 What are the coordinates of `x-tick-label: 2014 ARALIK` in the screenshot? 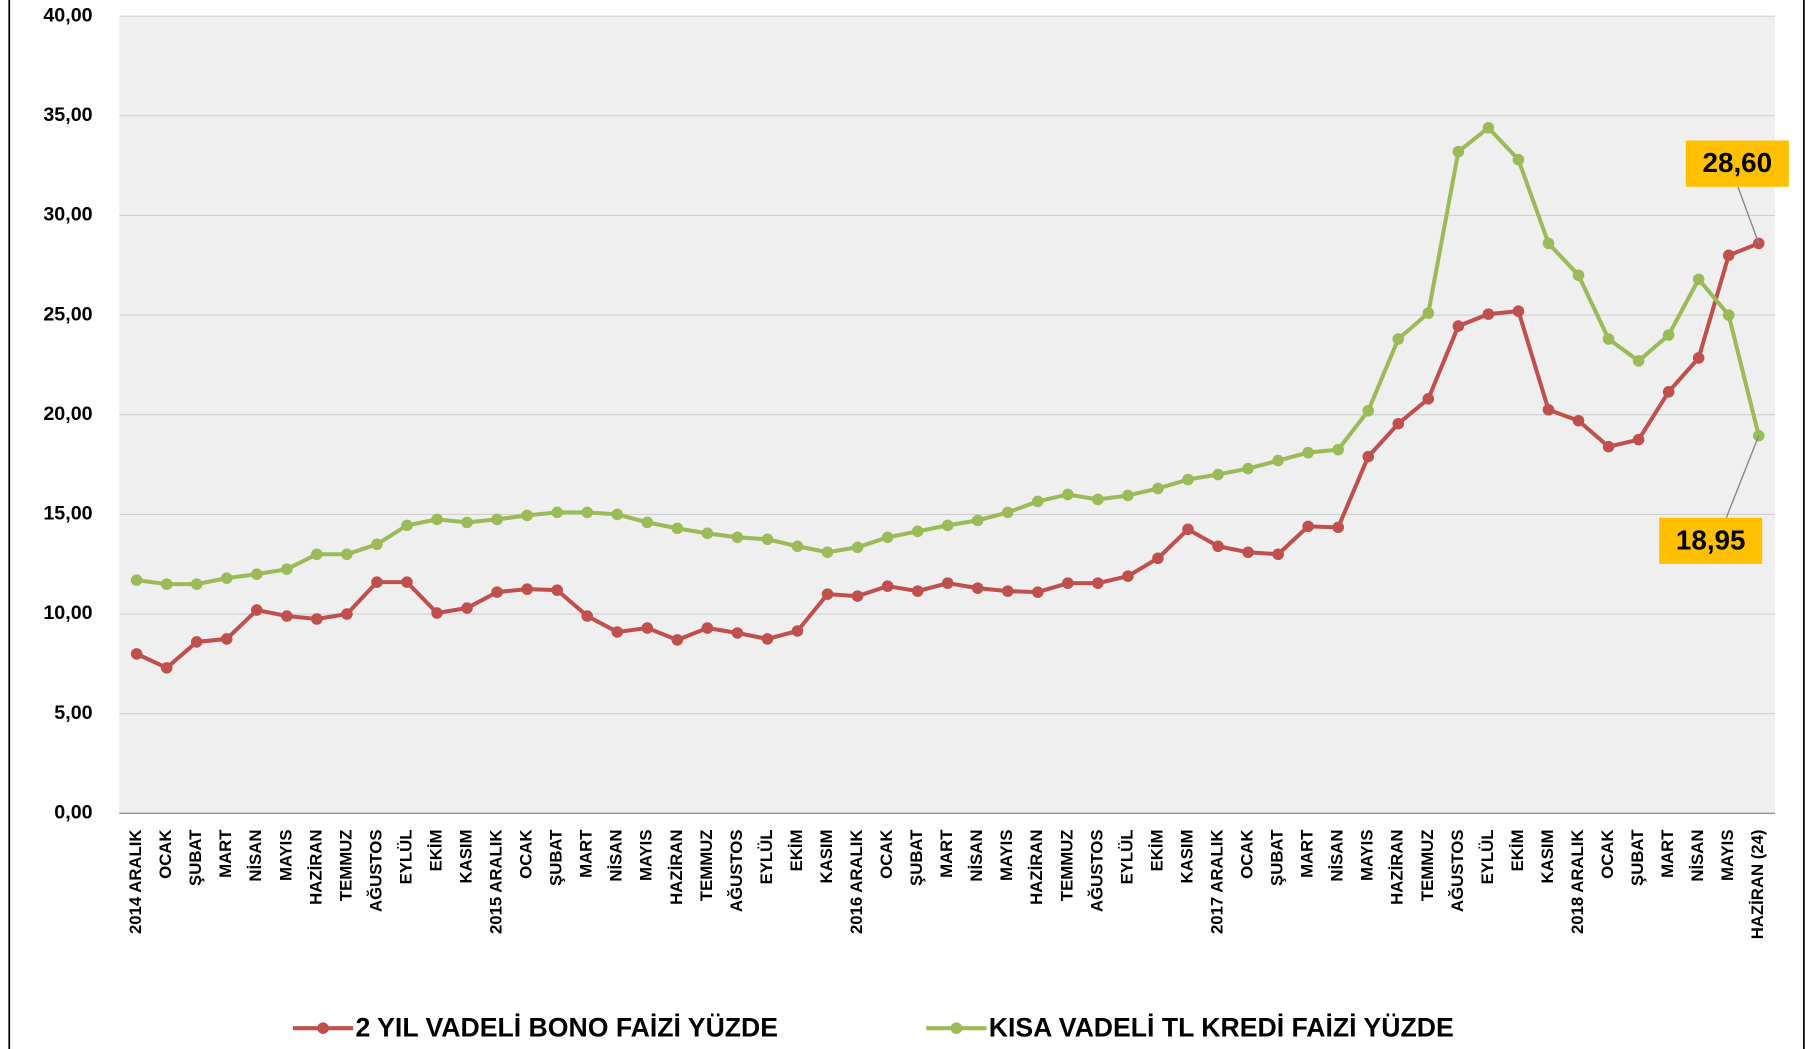 It's located at (135, 881).